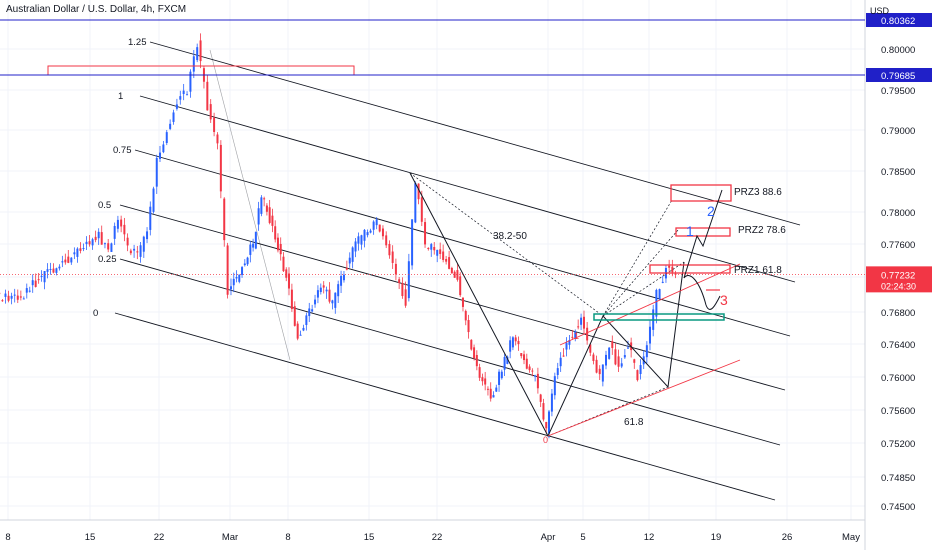 The width and height of the screenshot is (932, 550). Describe the element at coordinates (644, 398) in the screenshot. I see `red-channel-lower` at that location.